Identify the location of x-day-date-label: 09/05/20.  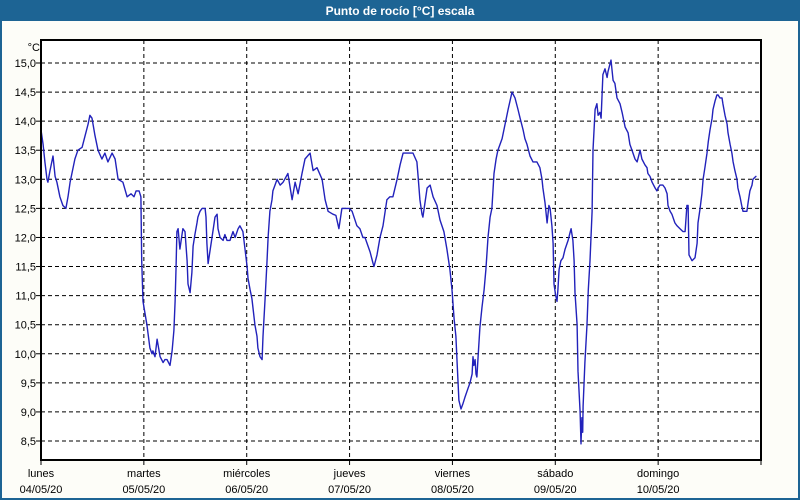
(555, 490).